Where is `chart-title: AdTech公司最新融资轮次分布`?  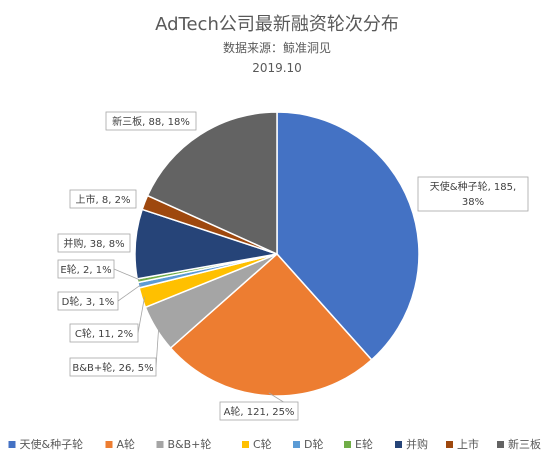 chart-title: AdTech公司最新融资轮次分布 is located at coordinates (277, 24).